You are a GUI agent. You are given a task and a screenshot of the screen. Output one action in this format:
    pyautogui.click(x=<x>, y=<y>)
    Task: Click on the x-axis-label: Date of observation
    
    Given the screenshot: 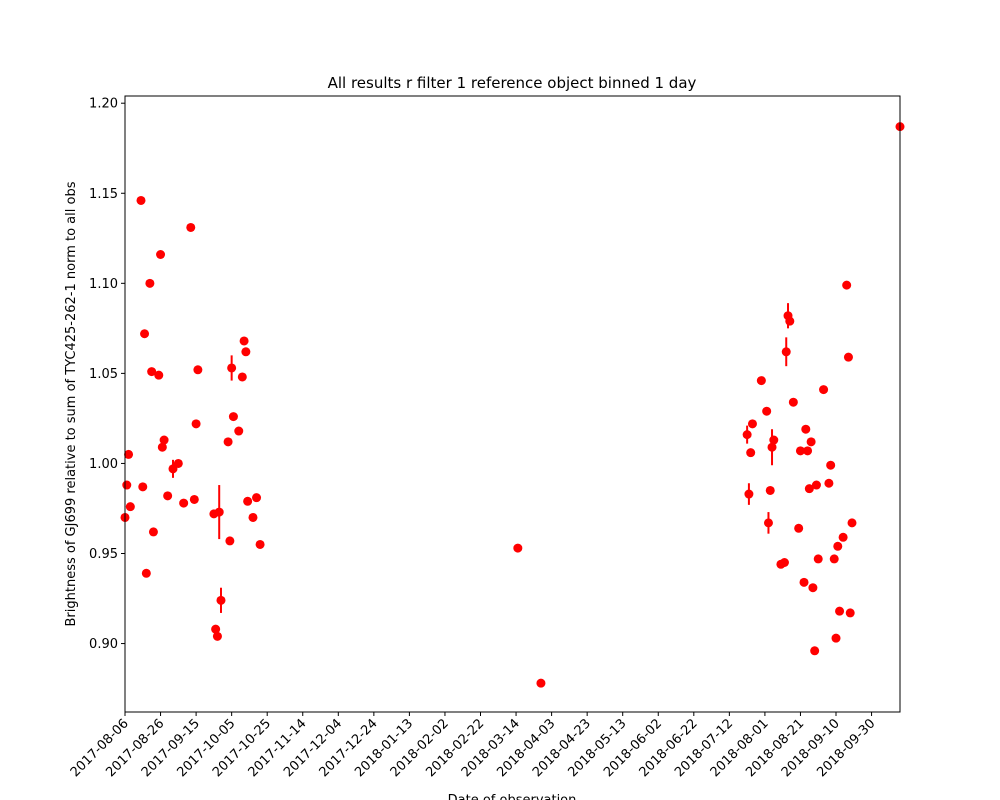 What is the action you would take?
    pyautogui.click(x=512, y=796)
    